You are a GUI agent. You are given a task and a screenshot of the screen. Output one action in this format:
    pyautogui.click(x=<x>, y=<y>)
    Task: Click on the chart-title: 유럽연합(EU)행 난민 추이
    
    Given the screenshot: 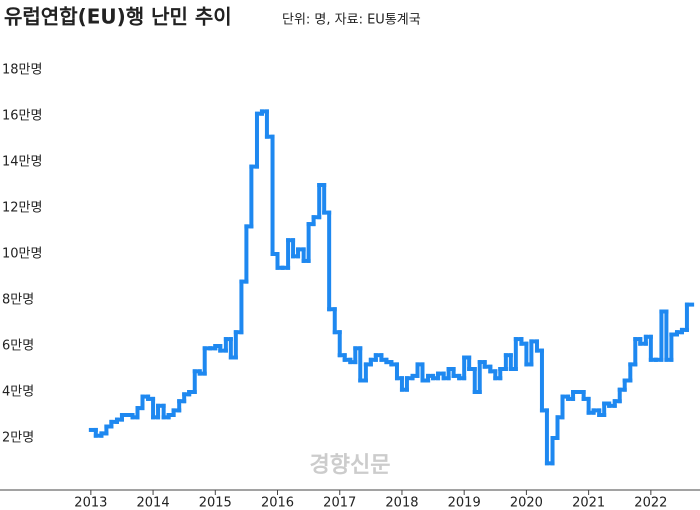 What is the action you would take?
    pyautogui.click(x=118, y=17)
    